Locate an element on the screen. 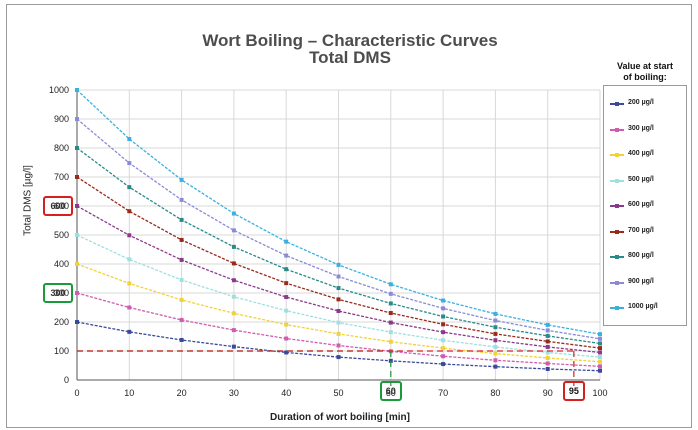 This screenshot has height=430, width=698. legend-item: 500 µg/l is located at coordinates (648, 181).